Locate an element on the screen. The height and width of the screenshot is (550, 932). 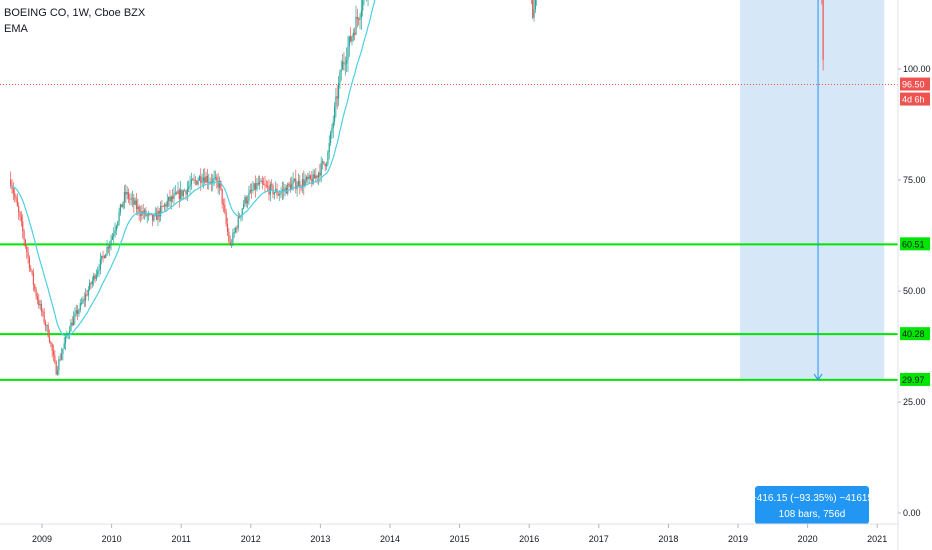
time-tick-label: 2016 is located at coordinates (529, 539).